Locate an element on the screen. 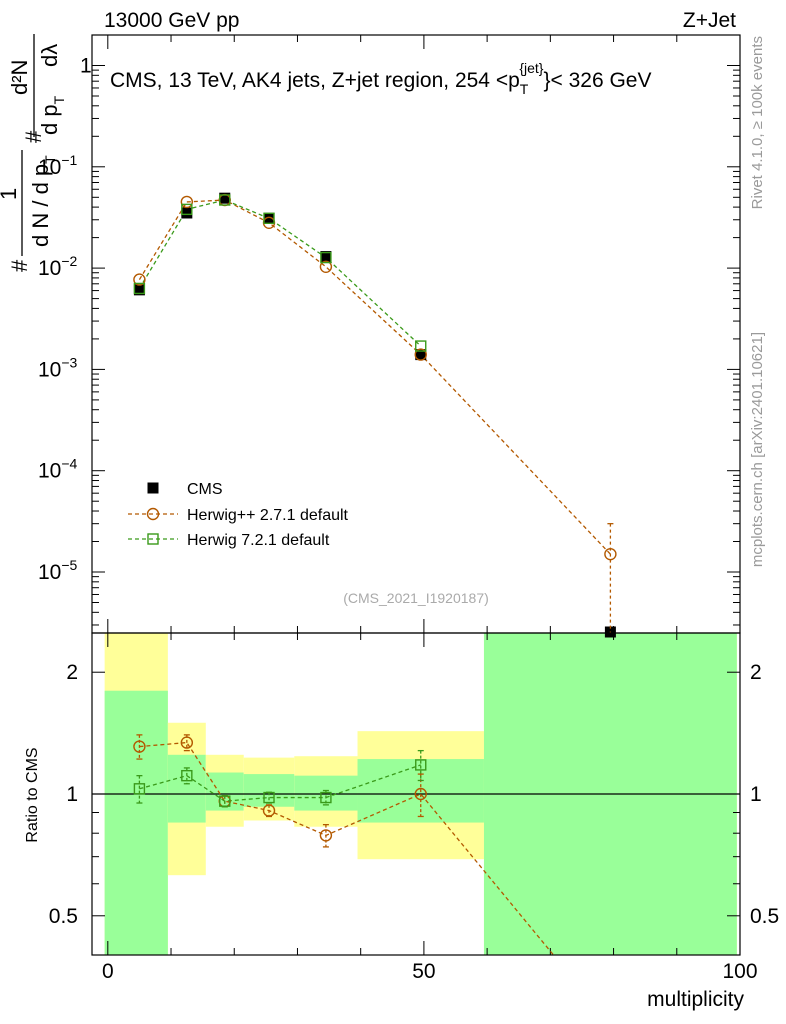 The image size is (786, 1024). main-ytick-label-2: 10⁻² is located at coordinates (58, 266).